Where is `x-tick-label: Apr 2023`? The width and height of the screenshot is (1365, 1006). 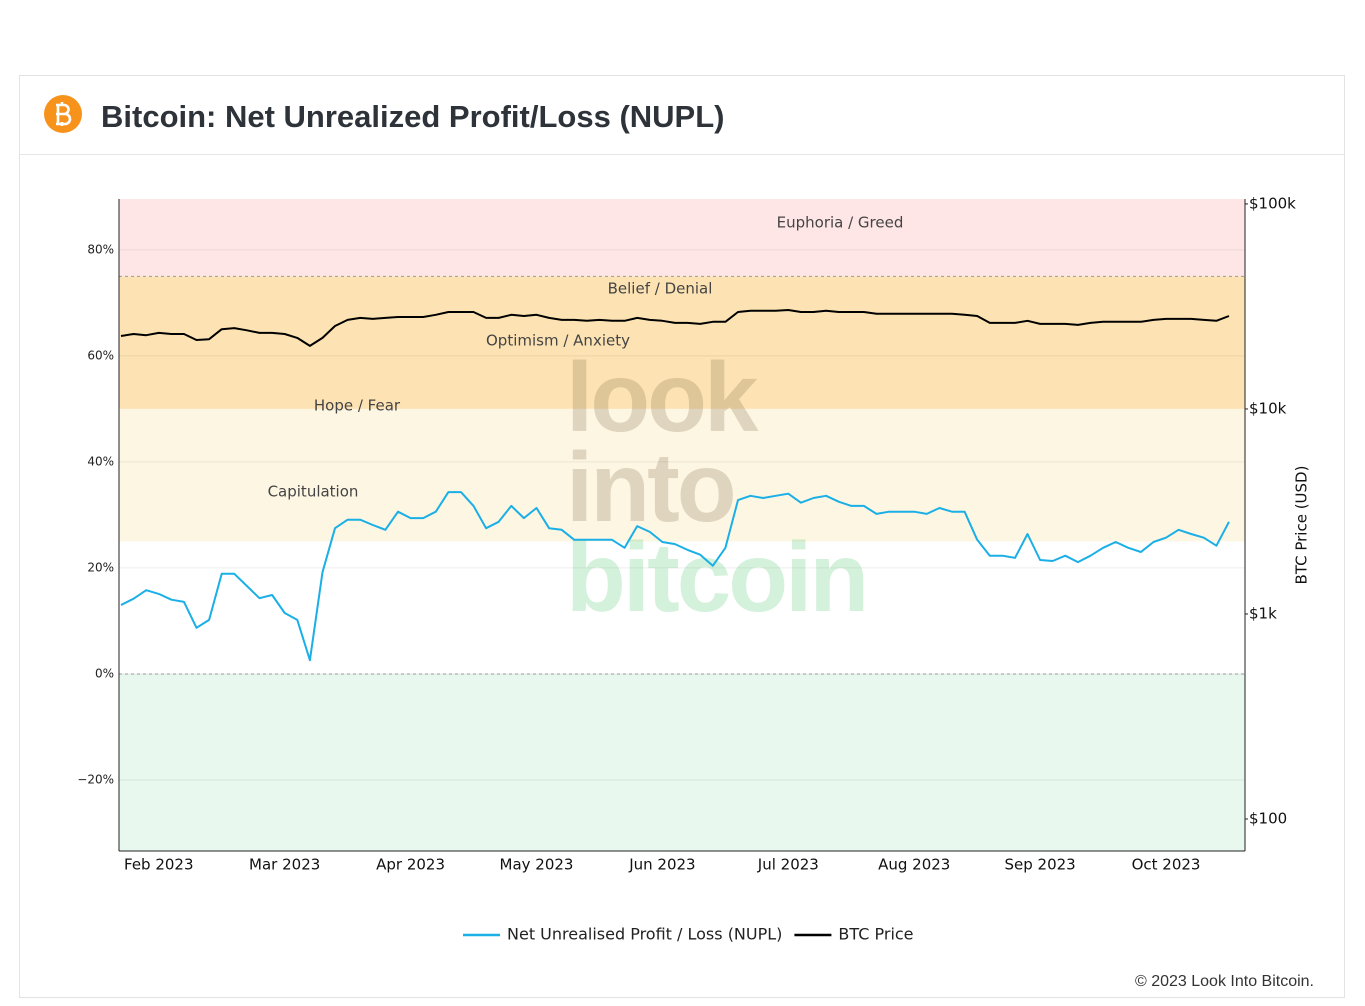
x-tick-label: Apr 2023 is located at coordinates (410, 865).